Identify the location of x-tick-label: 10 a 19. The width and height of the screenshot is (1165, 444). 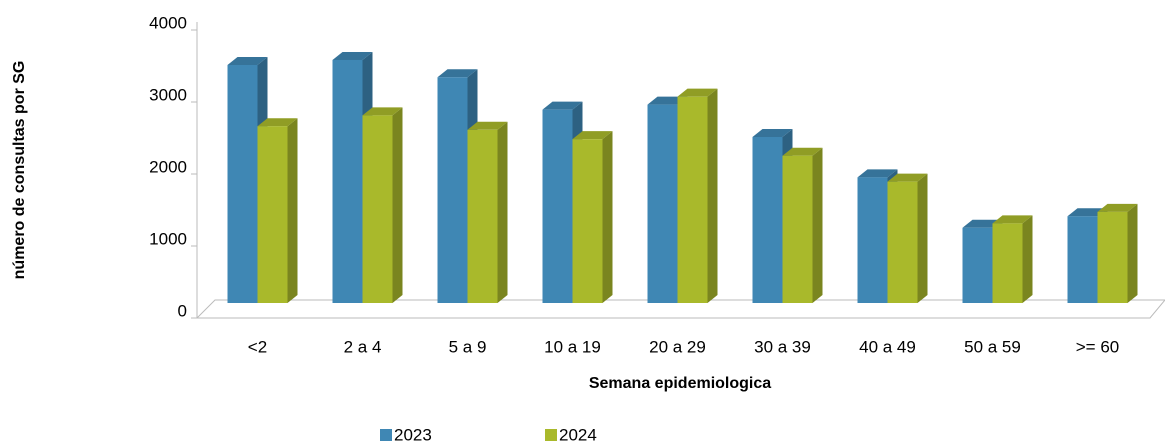
(572, 346).